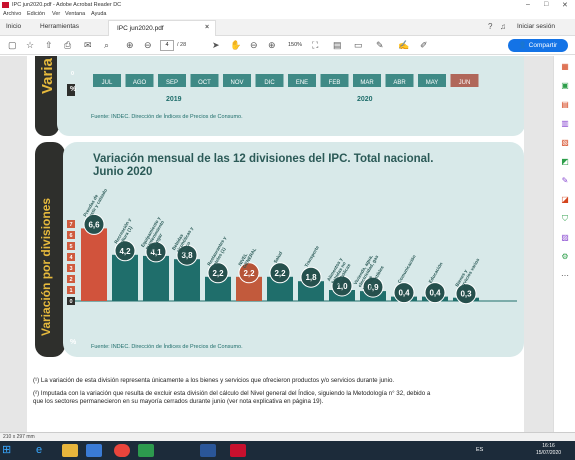  What do you see at coordinates (311, 277) in the screenshot?
I see `value-label: 1,8` at bounding box center [311, 277].